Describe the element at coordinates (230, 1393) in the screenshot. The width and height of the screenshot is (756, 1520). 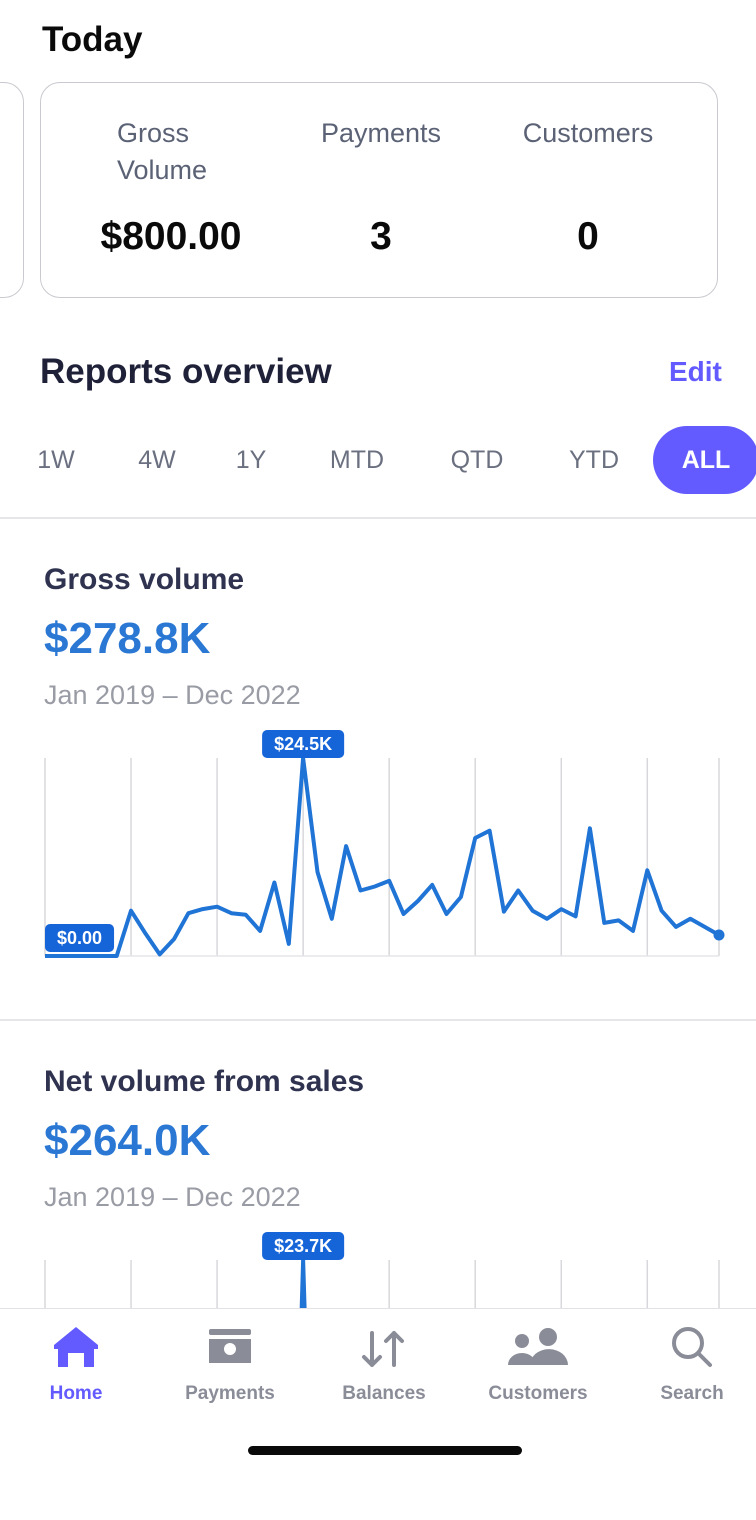
I see `tab-label: Payments` at that location.